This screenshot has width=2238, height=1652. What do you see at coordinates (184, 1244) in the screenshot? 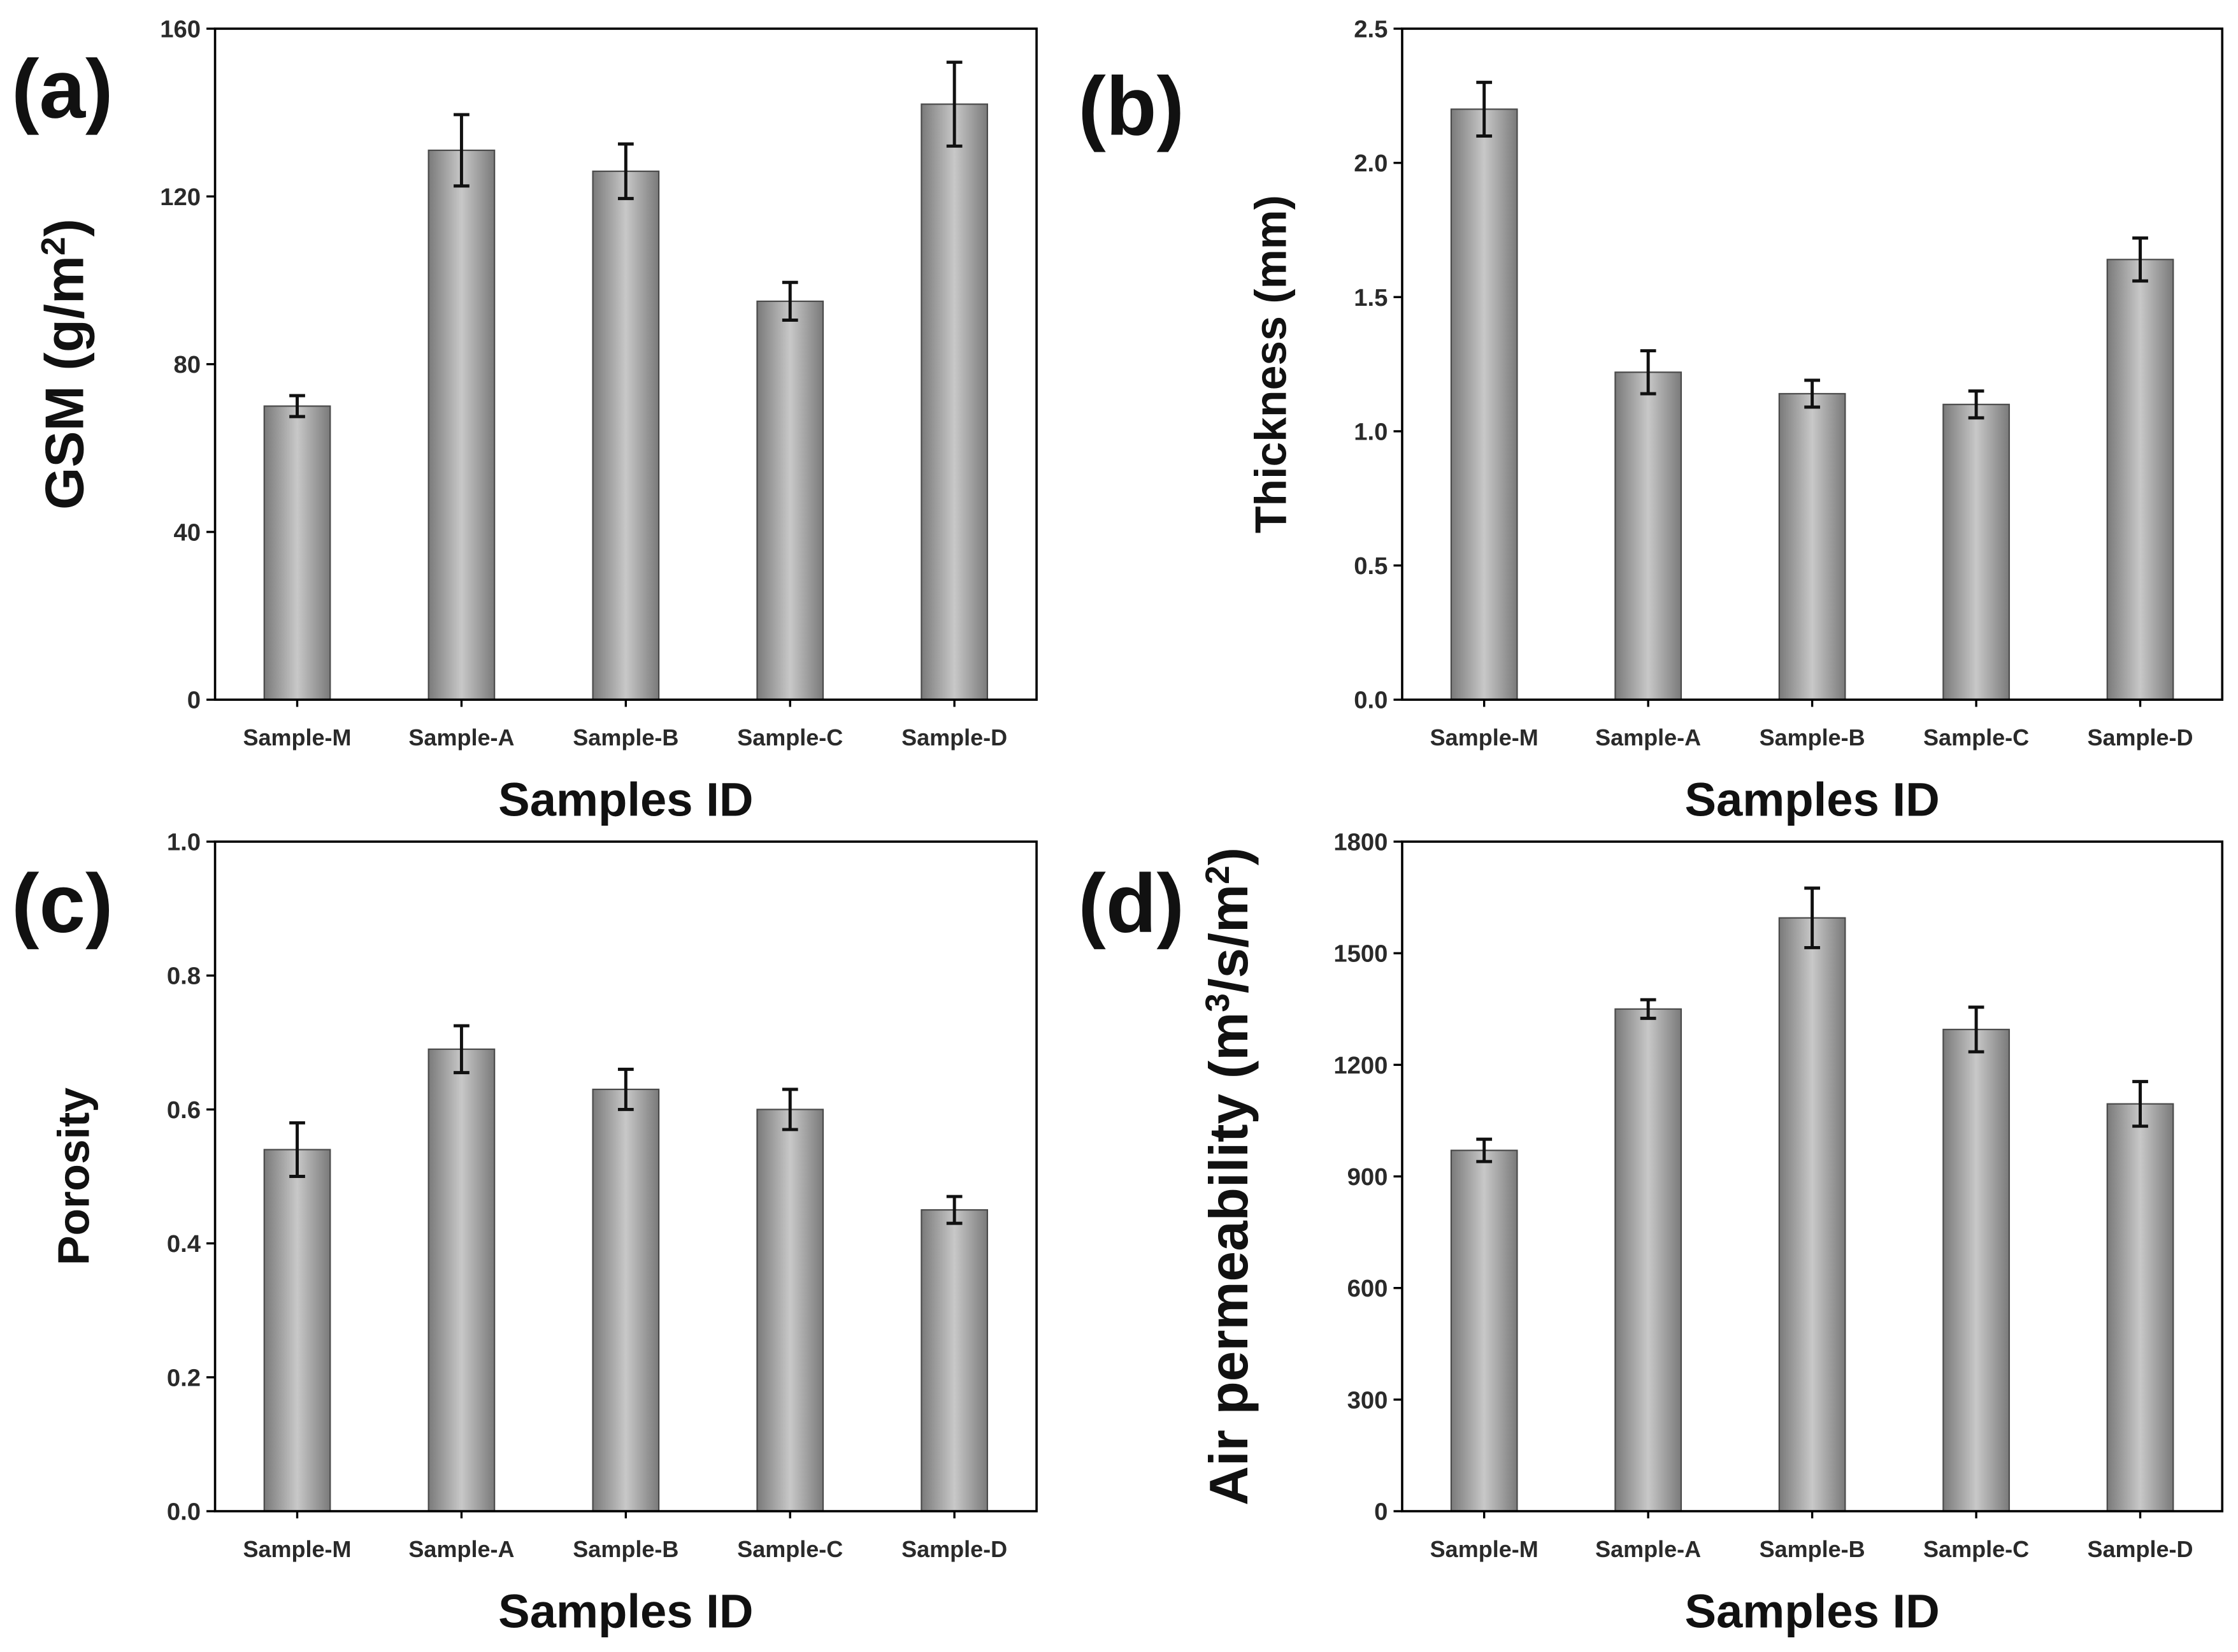
I see `y-tick-label: 0.4` at bounding box center [184, 1244].